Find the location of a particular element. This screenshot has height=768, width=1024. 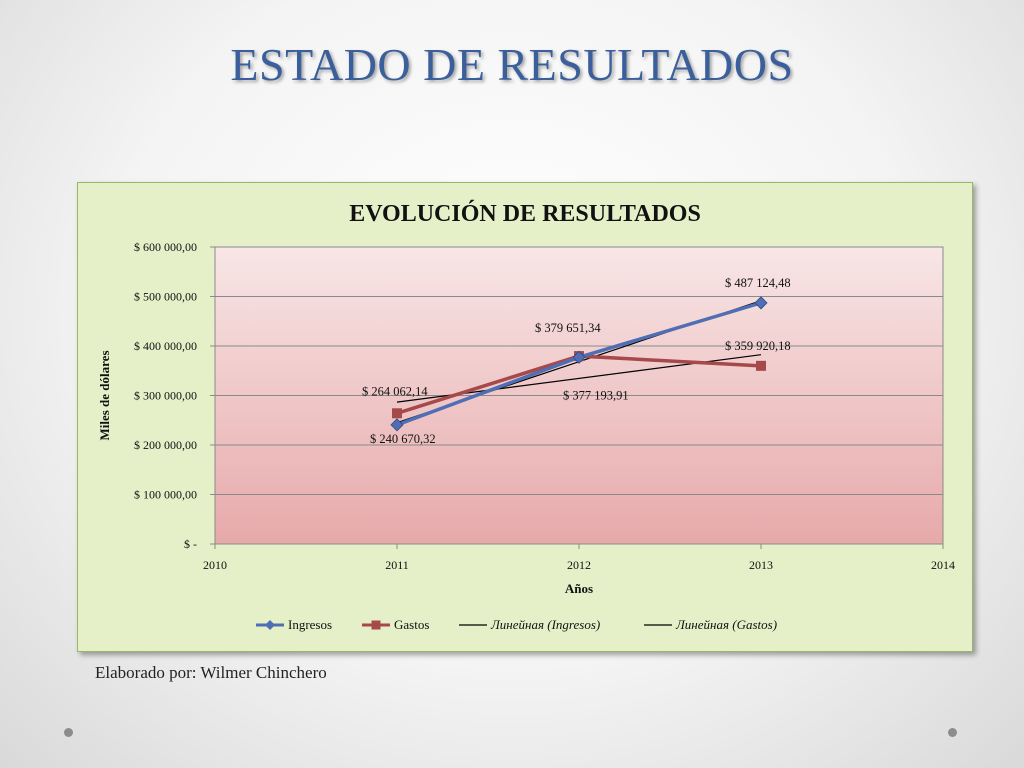

y-axis-title: Miles de dólares is located at coordinates (104, 395).